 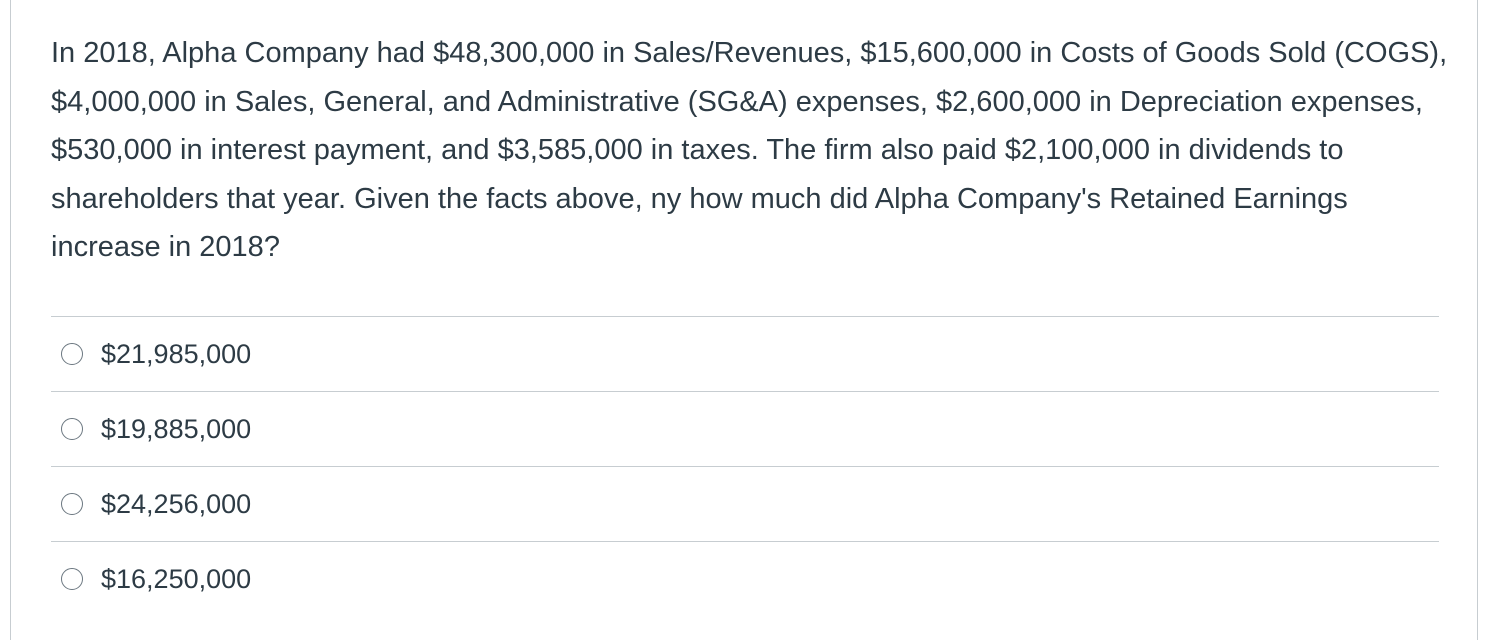 I want to click on answer-option-2: $19,885,000, so click(x=745, y=428).